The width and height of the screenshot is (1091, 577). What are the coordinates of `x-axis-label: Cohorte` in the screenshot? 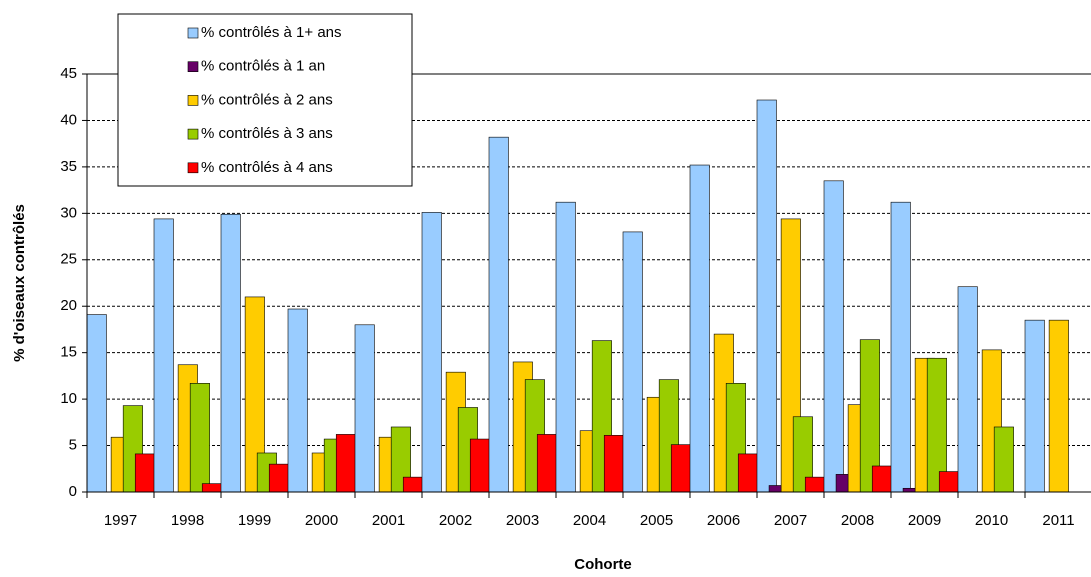 It's located at (603, 564).